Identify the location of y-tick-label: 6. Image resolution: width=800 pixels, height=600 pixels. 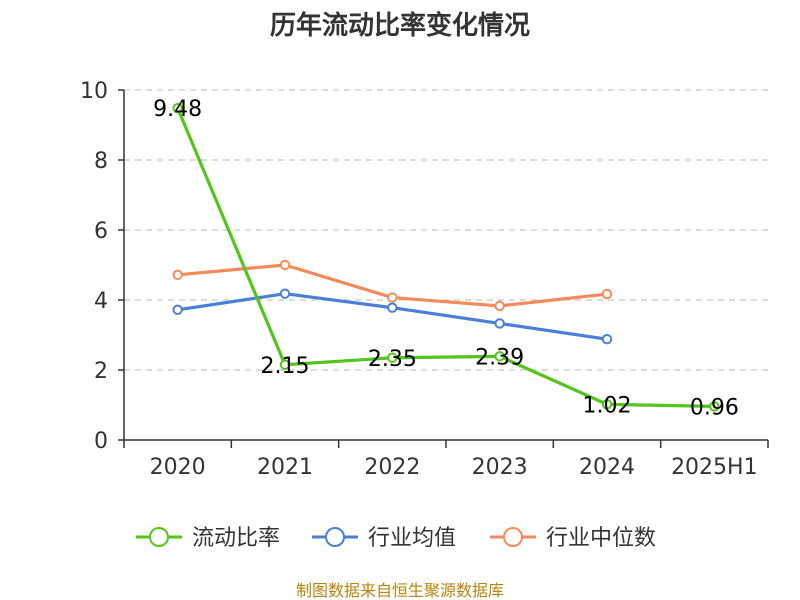
(101, 231).